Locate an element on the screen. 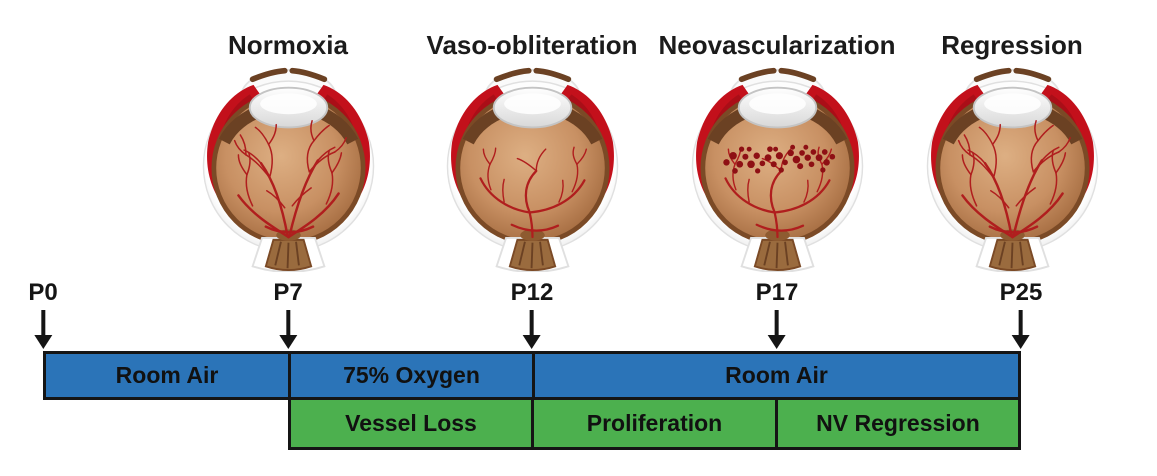 The image size is (1157, 476). timeline-marker-label: P12 is located at coordinates (532, 292).